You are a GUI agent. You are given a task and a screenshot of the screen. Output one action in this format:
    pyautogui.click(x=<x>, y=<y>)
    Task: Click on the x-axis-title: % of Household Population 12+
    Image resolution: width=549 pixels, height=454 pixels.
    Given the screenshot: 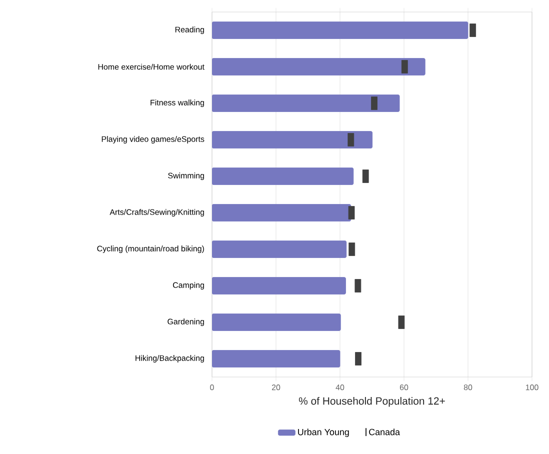 What is the action you would take?
    pyautogui.click(x=371, y=402)
    